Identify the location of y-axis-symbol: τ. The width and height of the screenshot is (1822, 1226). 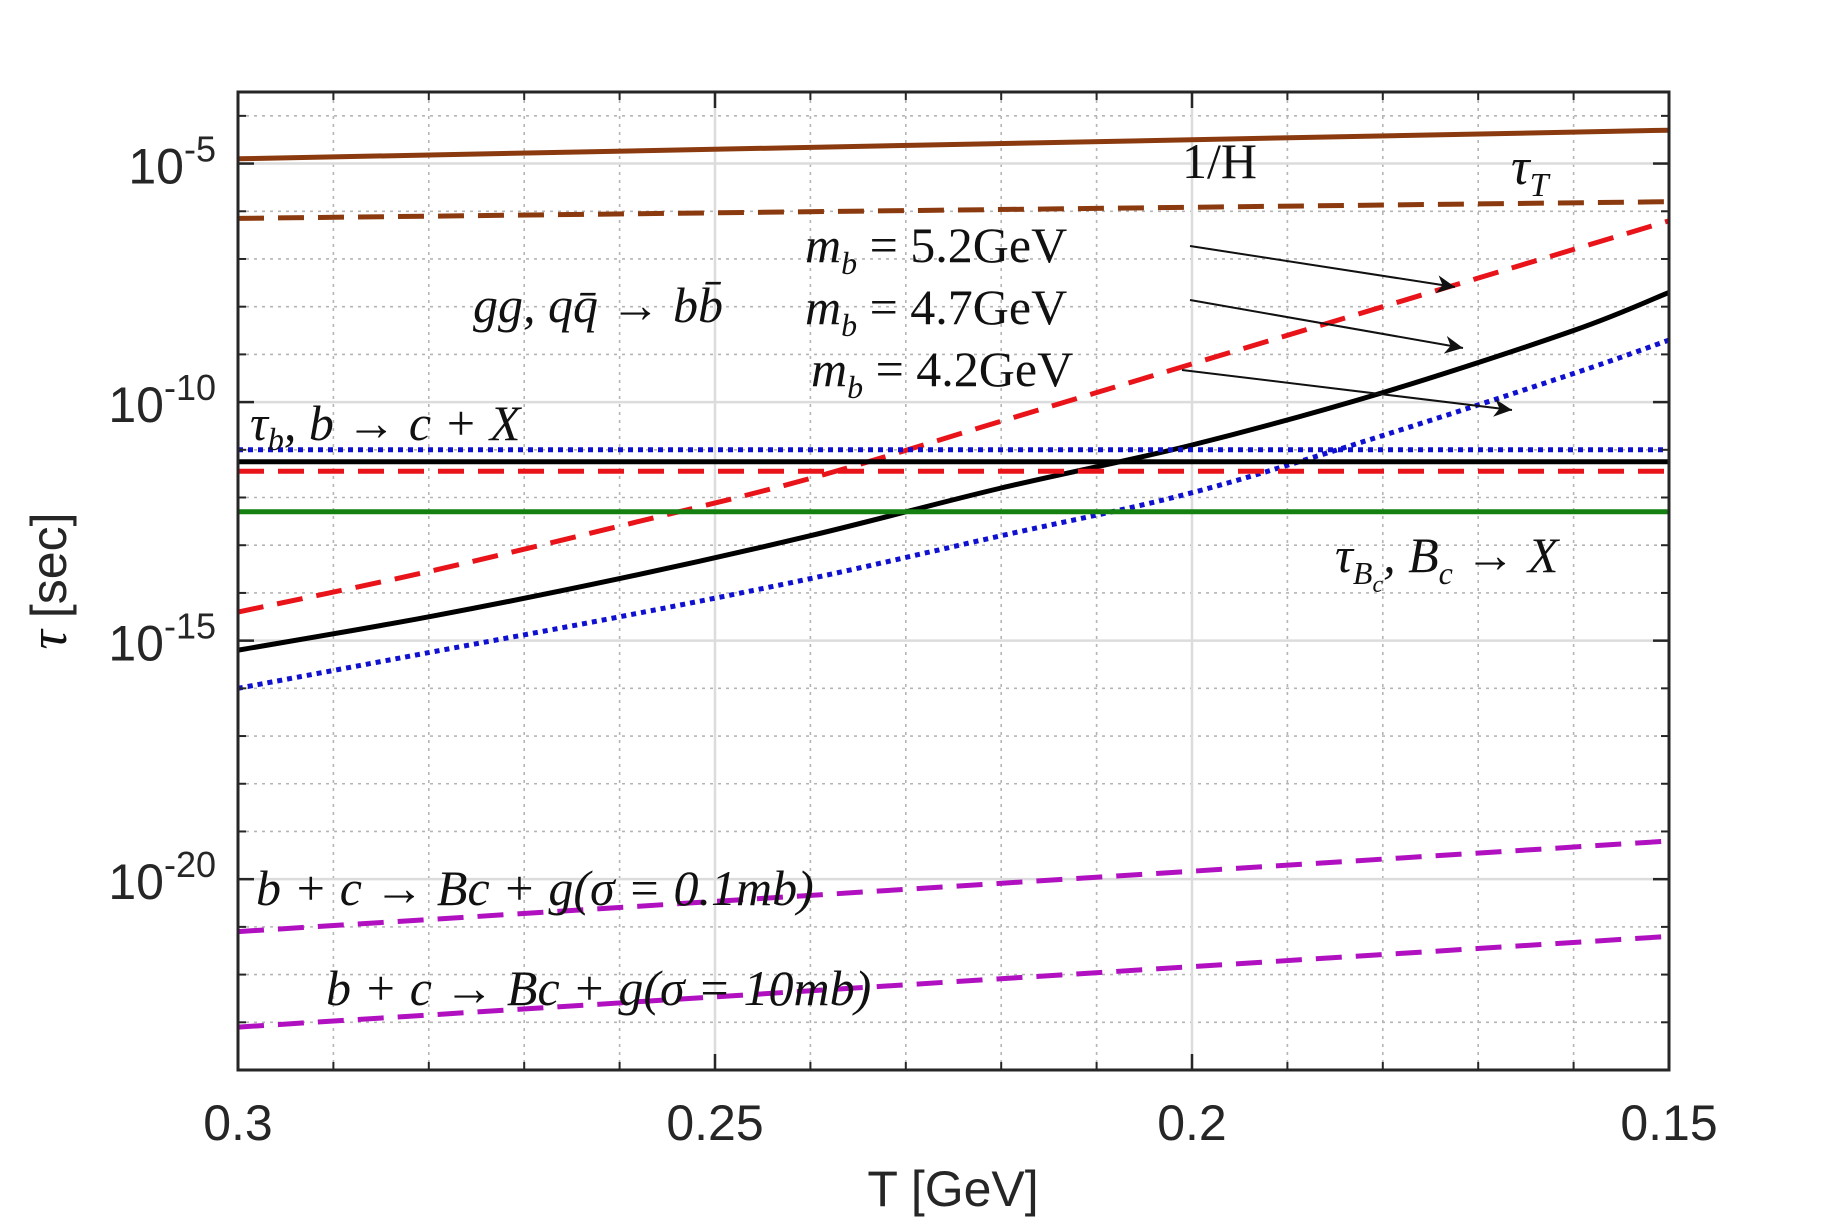
(48, 638).